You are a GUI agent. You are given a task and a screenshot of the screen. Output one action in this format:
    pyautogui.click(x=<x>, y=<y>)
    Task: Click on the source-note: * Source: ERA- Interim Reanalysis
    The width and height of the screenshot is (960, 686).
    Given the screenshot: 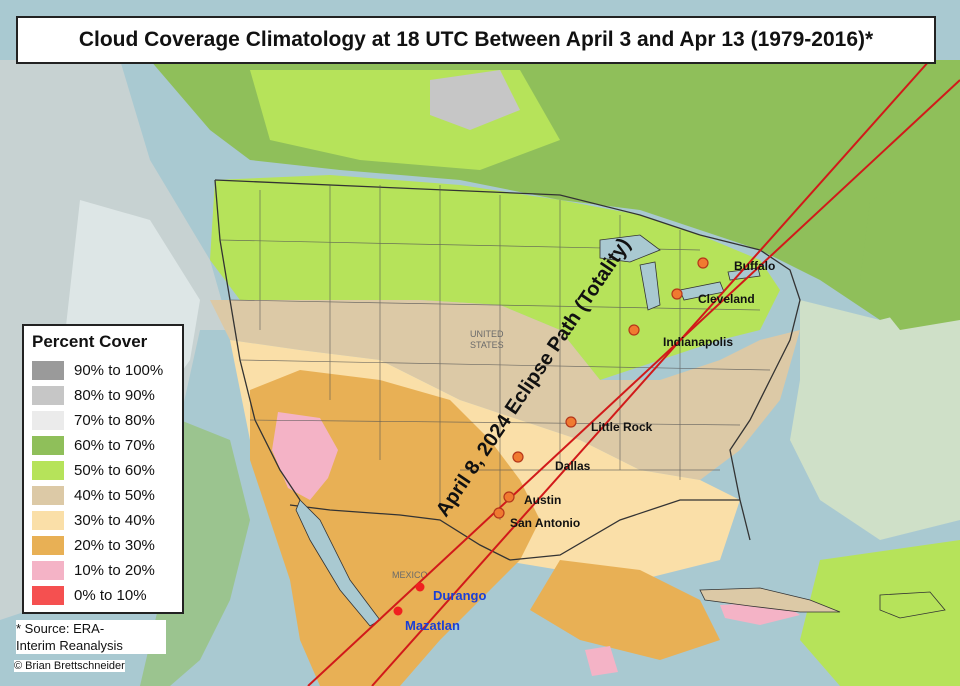 What is the action you would take?
    pyautogui.click(x=91, y=637)
    